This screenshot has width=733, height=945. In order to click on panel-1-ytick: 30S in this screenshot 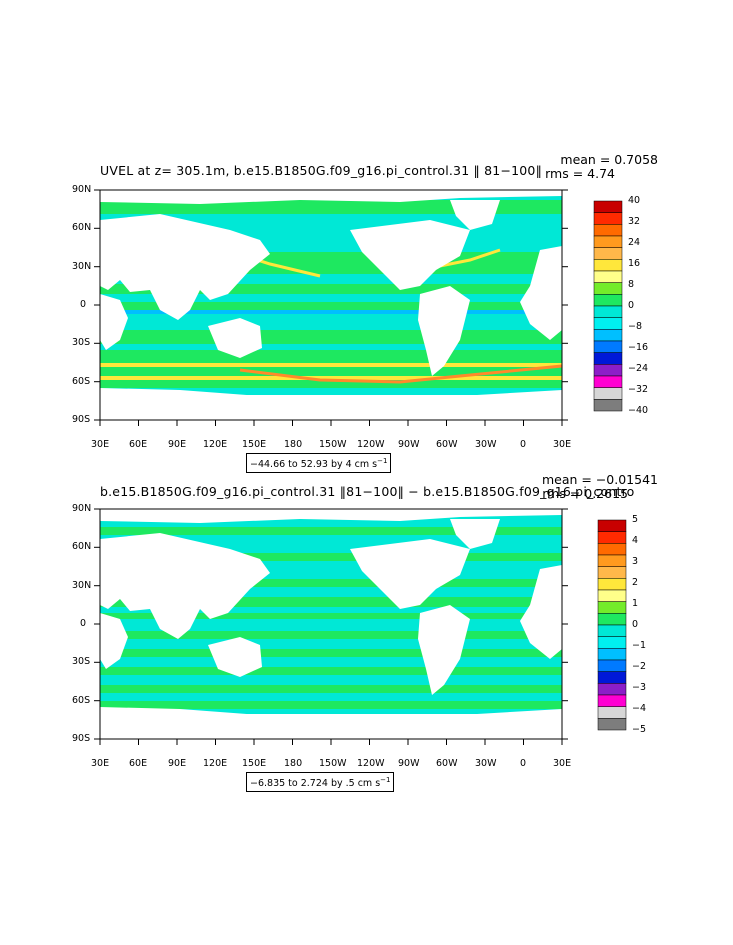, I will do `click(81, 342)`.